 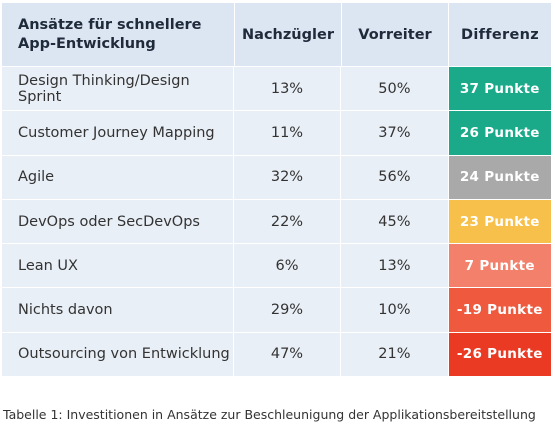 I want to click on difference-badge: 7 Punkte, so click(x=499, y=266).